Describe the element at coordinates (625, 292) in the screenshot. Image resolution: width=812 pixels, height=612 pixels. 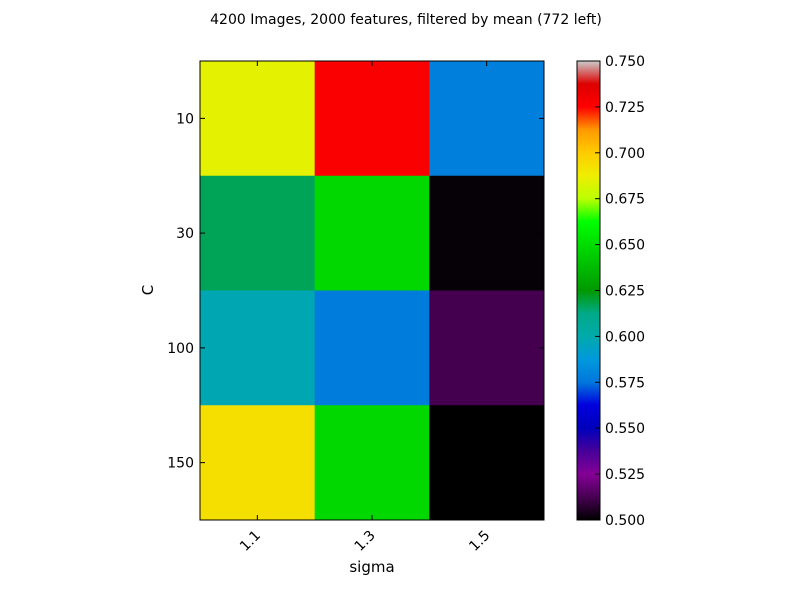
I see `colorbar-tick-label: 0.625` at that location.